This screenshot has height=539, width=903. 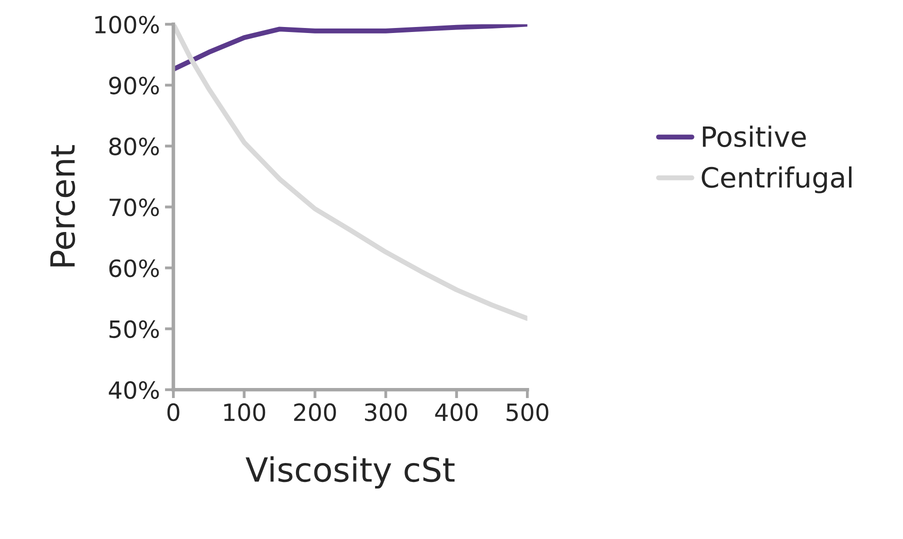 What do you see at coordinates (315, 412) in the screenshot?
I see `x-tick-label: 200` at bounding box center [315, 412].